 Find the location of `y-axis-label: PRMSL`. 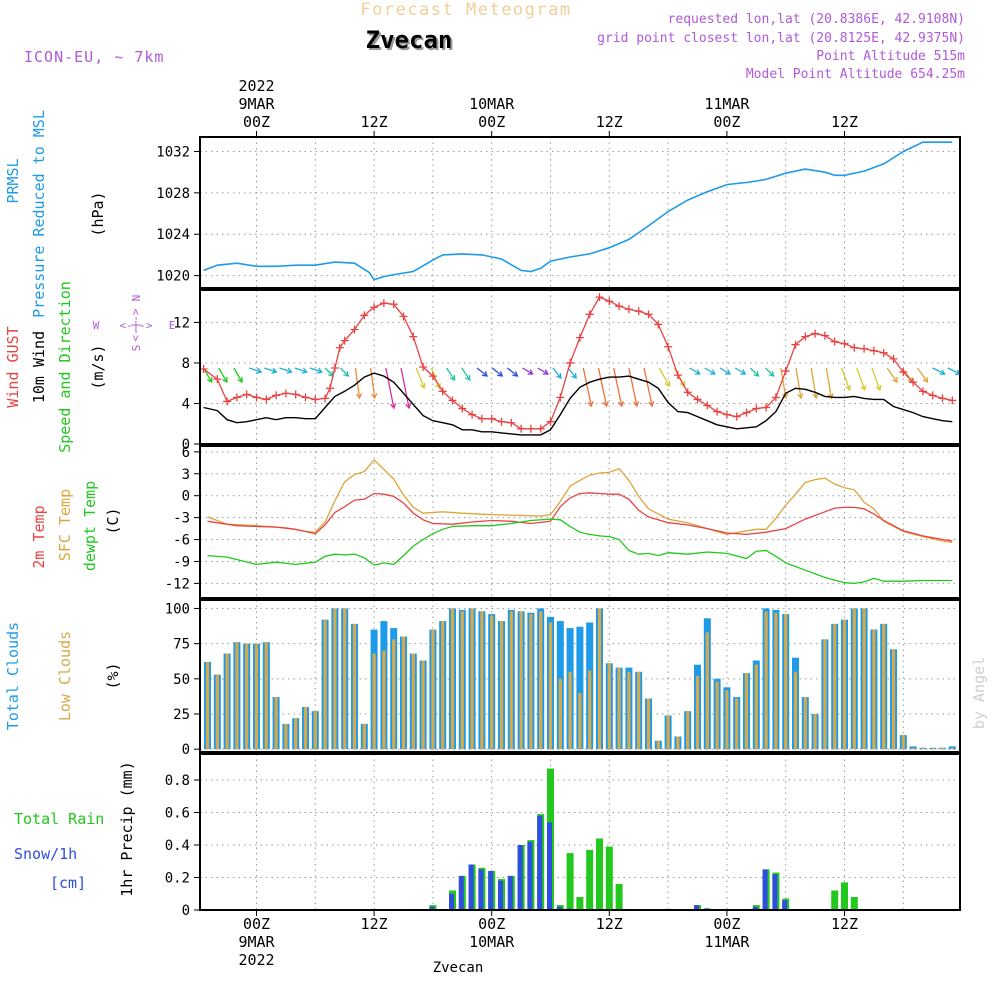

y-axis-label: PRMSL is located at coordinates (13, 180).